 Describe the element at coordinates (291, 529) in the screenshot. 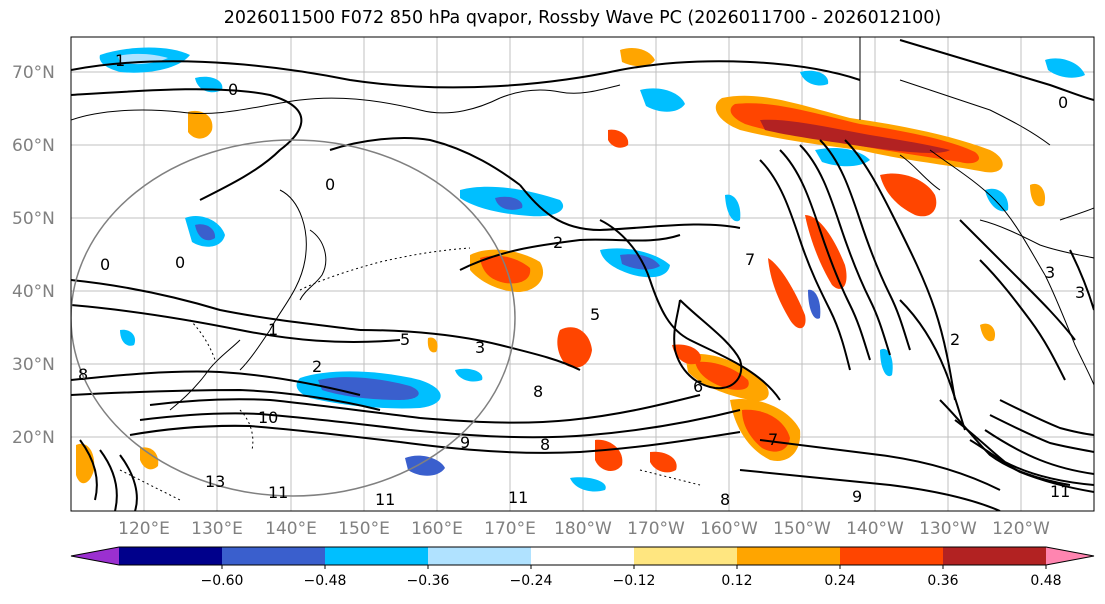

I see `lon-label: 140°E` at that location.